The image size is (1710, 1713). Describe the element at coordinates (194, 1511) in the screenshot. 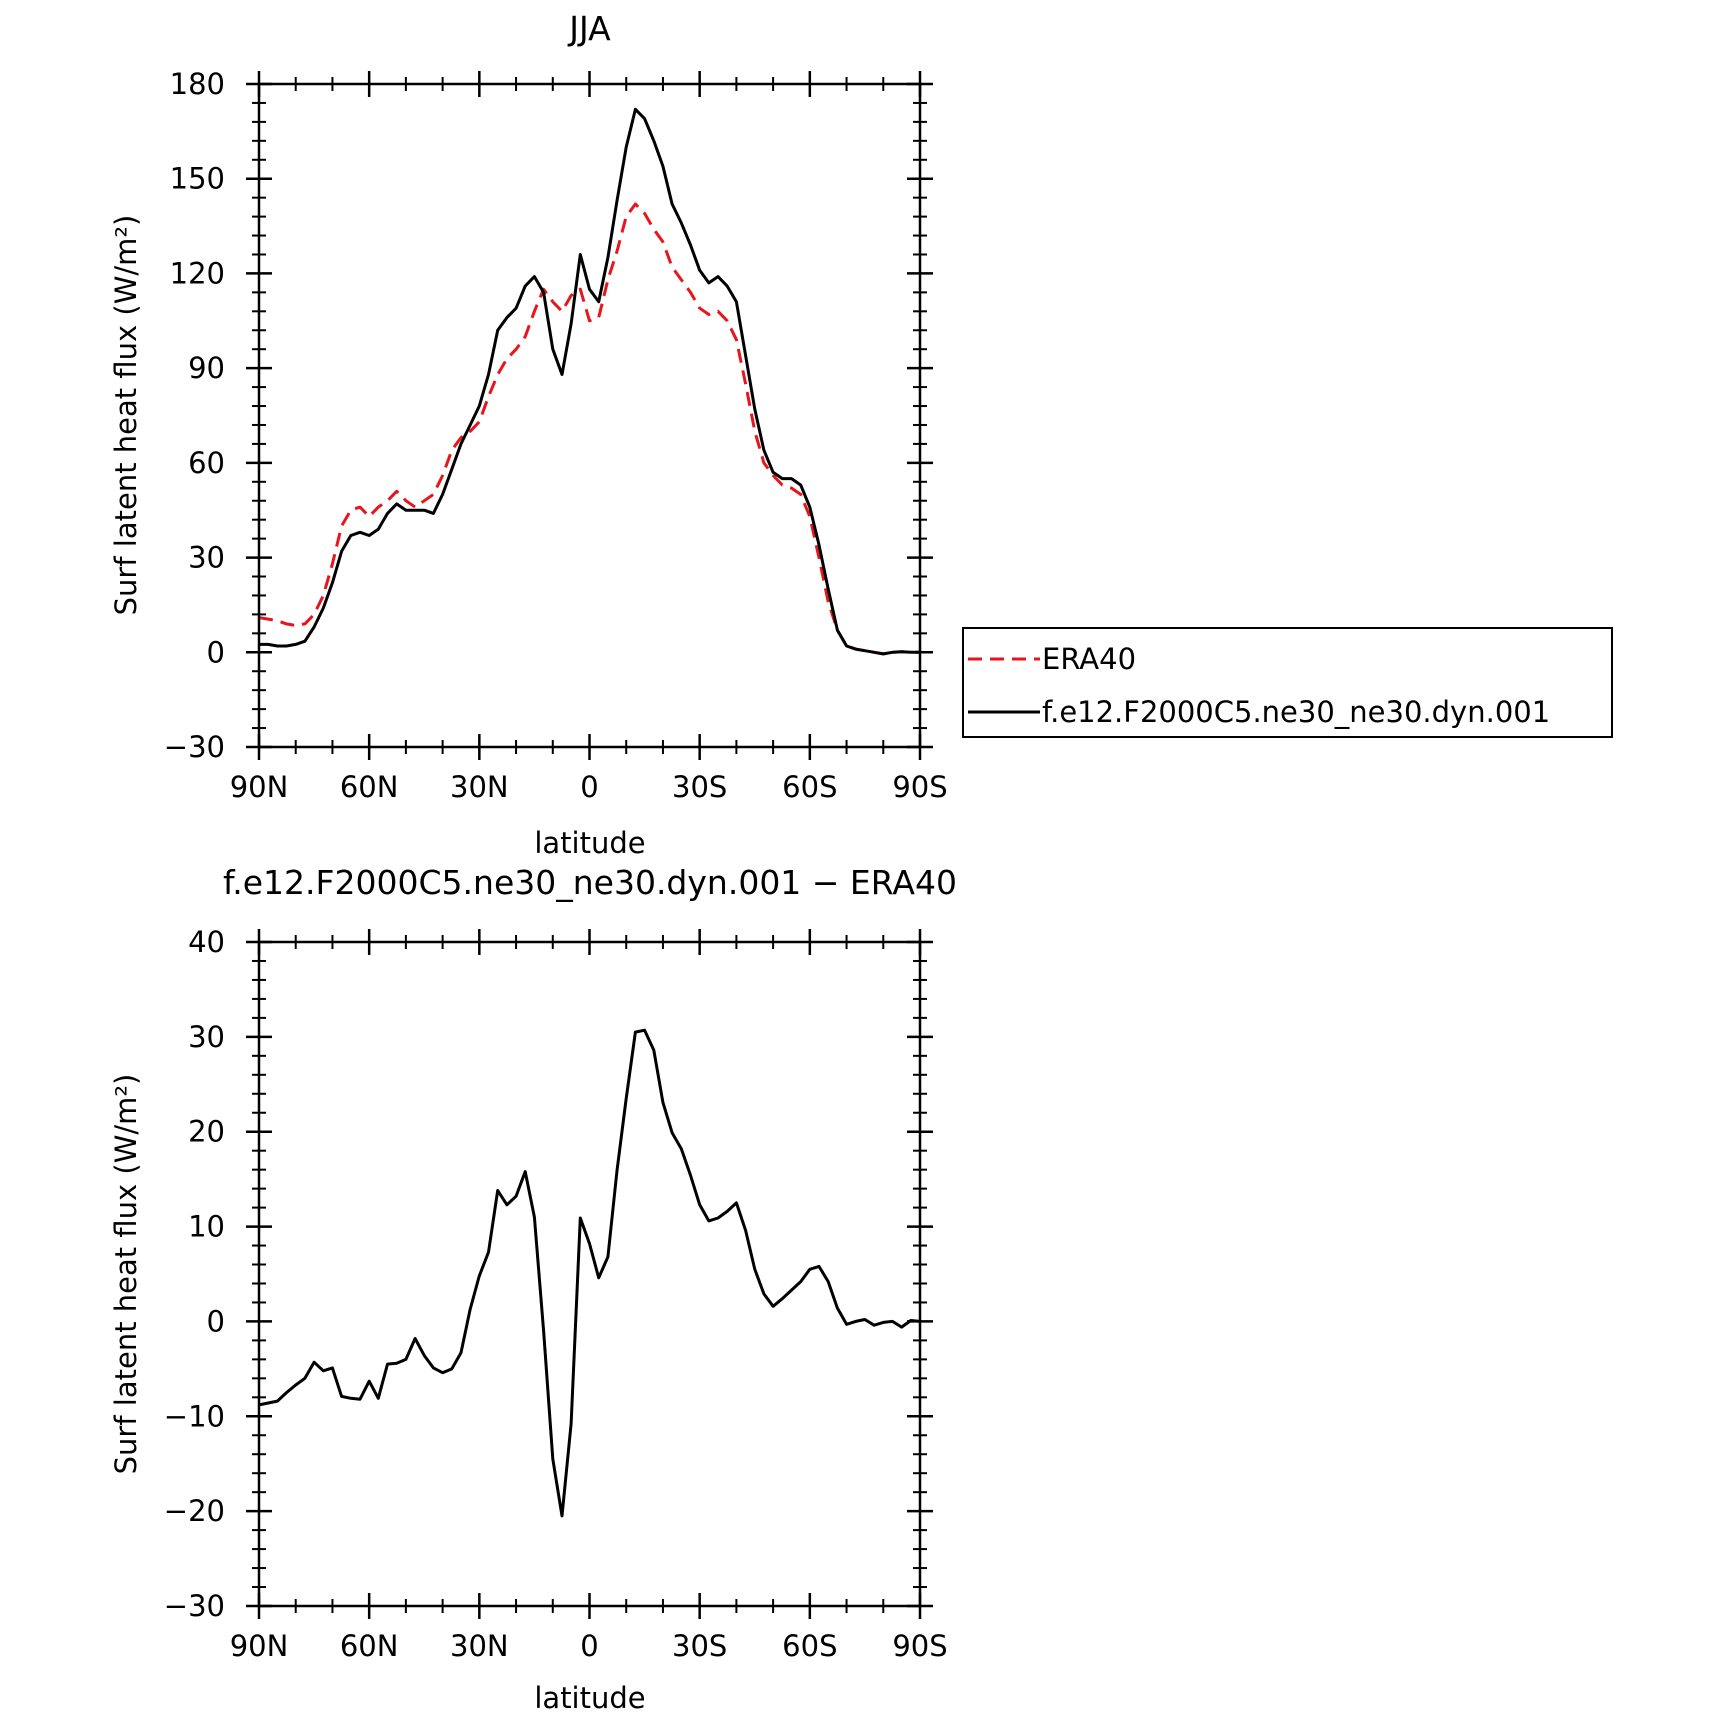

I see `bottom-y-tick-label: −20` at that location.